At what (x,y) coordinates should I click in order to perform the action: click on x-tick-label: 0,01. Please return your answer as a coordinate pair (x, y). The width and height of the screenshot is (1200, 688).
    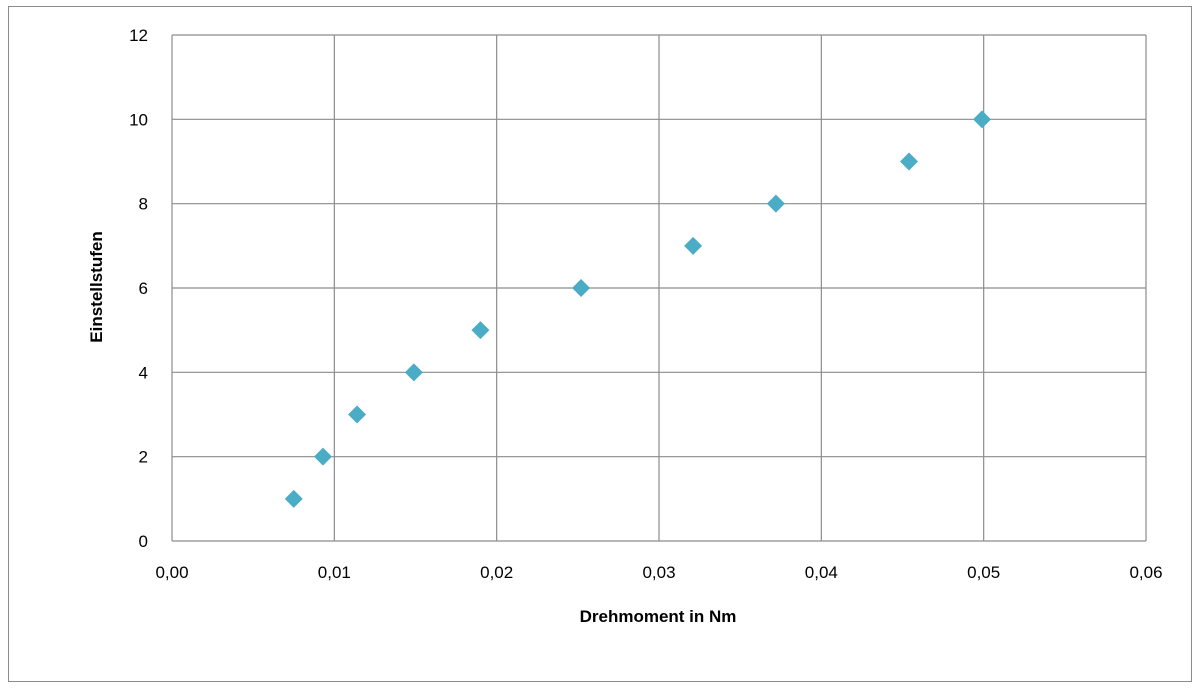
    Looking at the image, I should click on (334, 572).